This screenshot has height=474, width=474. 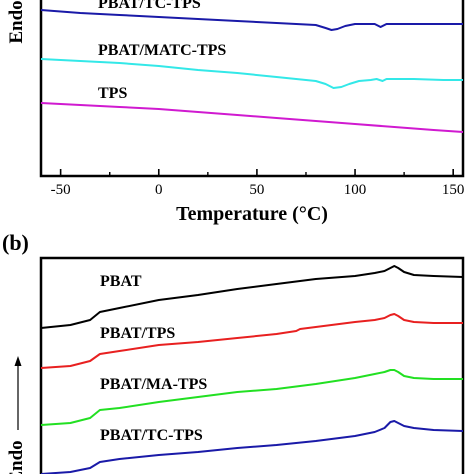 I want to click on panel-b-letter: (b), so click(x=15, y=242).